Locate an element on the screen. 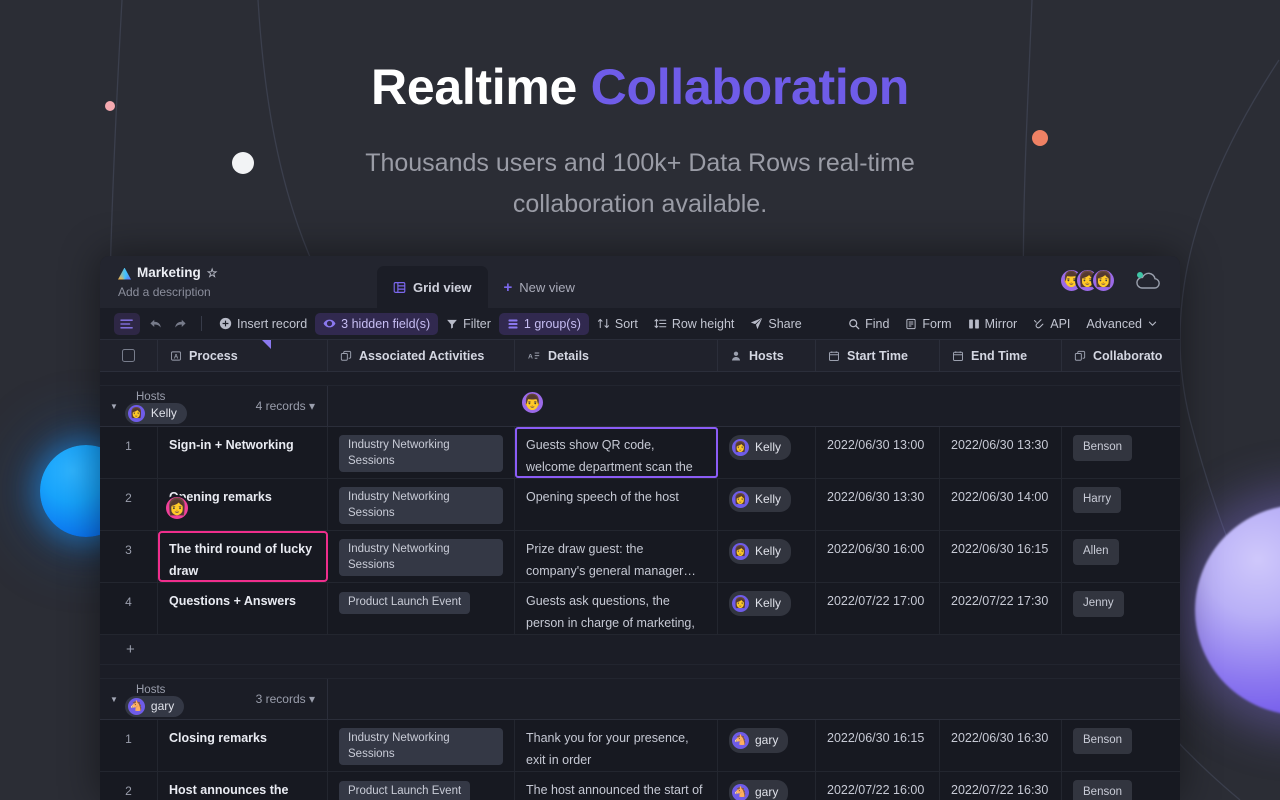  column-header-hosts: Hosts is located at coordinates (767, 355).